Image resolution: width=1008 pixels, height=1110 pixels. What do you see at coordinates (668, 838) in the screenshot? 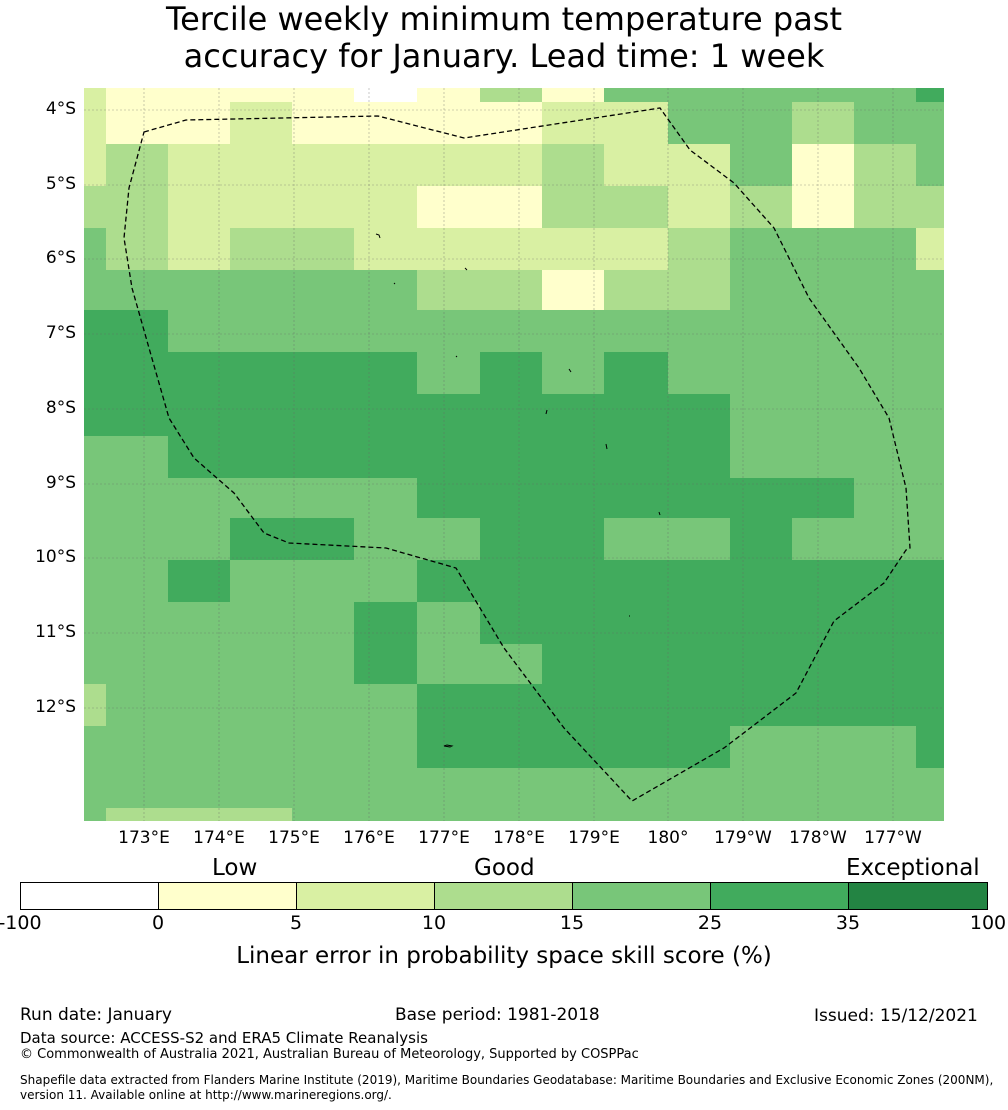
I see `longitude-label: 180°` at bounding box center [668, 838].